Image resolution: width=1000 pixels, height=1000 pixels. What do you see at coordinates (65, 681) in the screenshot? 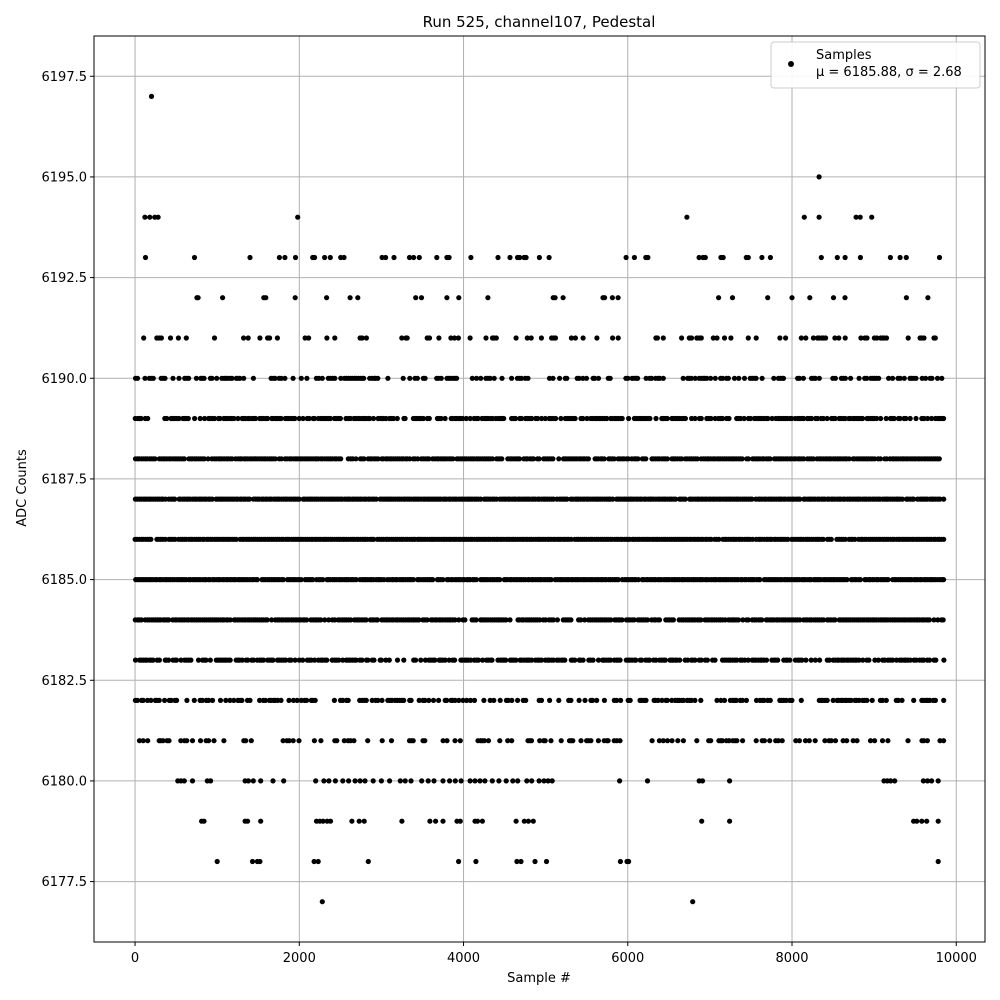
I see `y-tick-label: 6182.5` at bounding box center [65, 681].